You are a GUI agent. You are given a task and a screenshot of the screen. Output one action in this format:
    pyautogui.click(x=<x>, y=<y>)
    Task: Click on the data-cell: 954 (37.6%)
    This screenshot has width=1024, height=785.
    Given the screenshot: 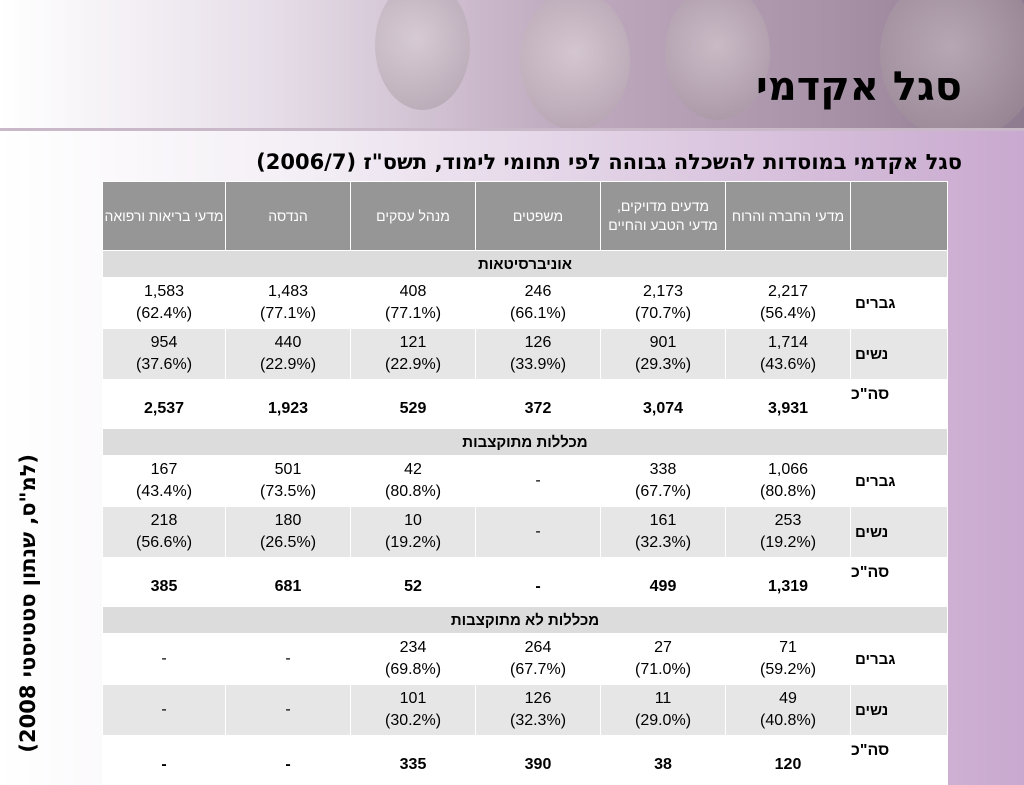 What is the action you would take?
    pyautogui.click(x=164, y=354)
    